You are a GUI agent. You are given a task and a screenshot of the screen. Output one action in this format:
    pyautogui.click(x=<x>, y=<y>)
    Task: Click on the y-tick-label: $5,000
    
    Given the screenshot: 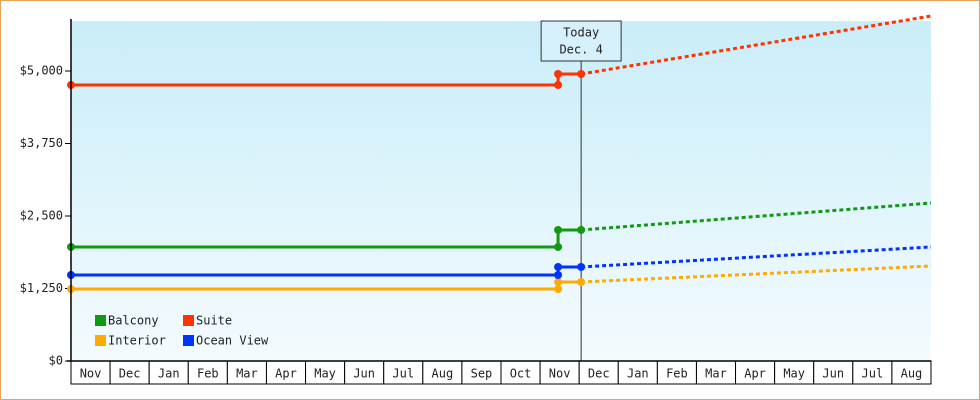 What is the action you would take?
    pyautogui.click(x=41, y=70)
    